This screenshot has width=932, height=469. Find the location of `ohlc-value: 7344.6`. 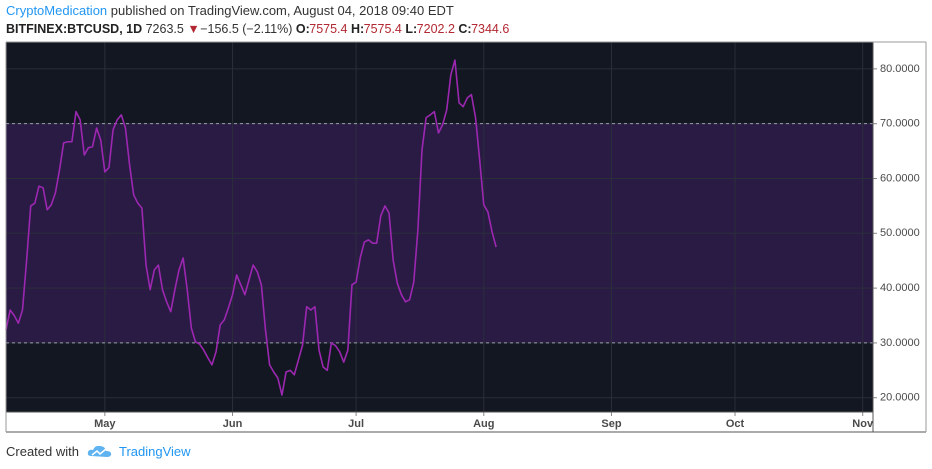

ohlc-value: 7344.6 is located at coordinates (490, 29).